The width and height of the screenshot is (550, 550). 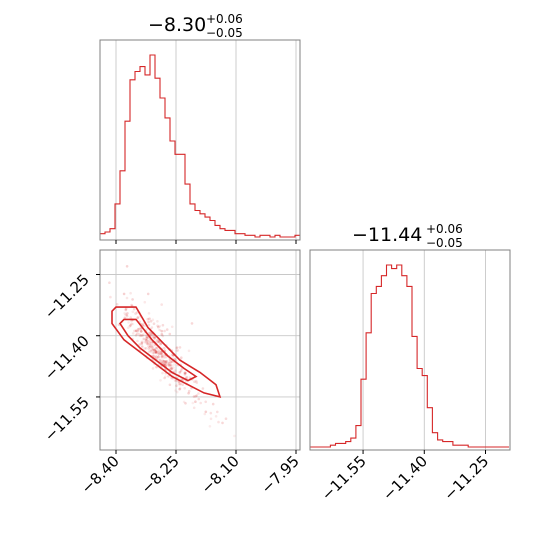 What do you see at coordinates (200, 146) in the screenshot?
I see `param1-histogram-steps` at bounding box center [200, 146].